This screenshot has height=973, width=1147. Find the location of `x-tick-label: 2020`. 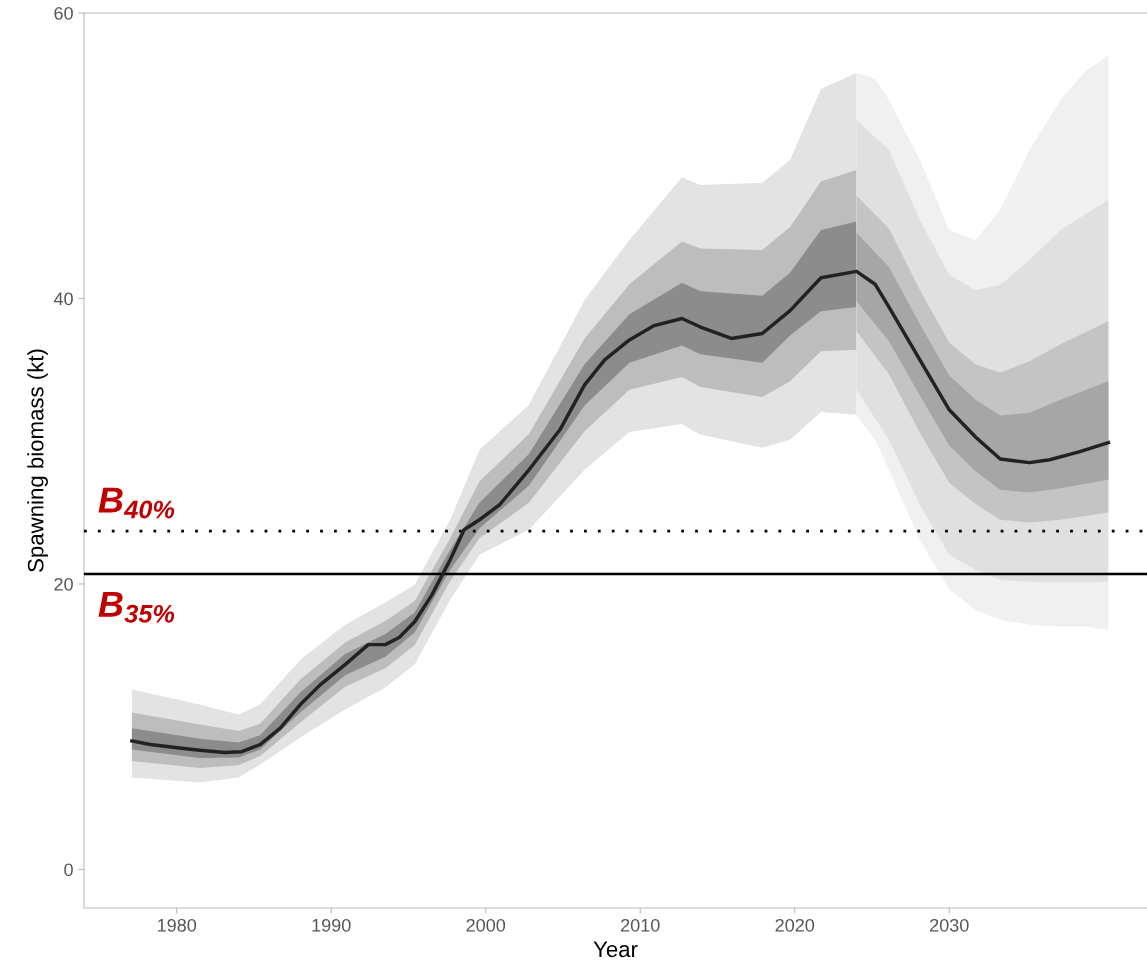

x-tick-label: 2020 is located at coordinates (795, 925).